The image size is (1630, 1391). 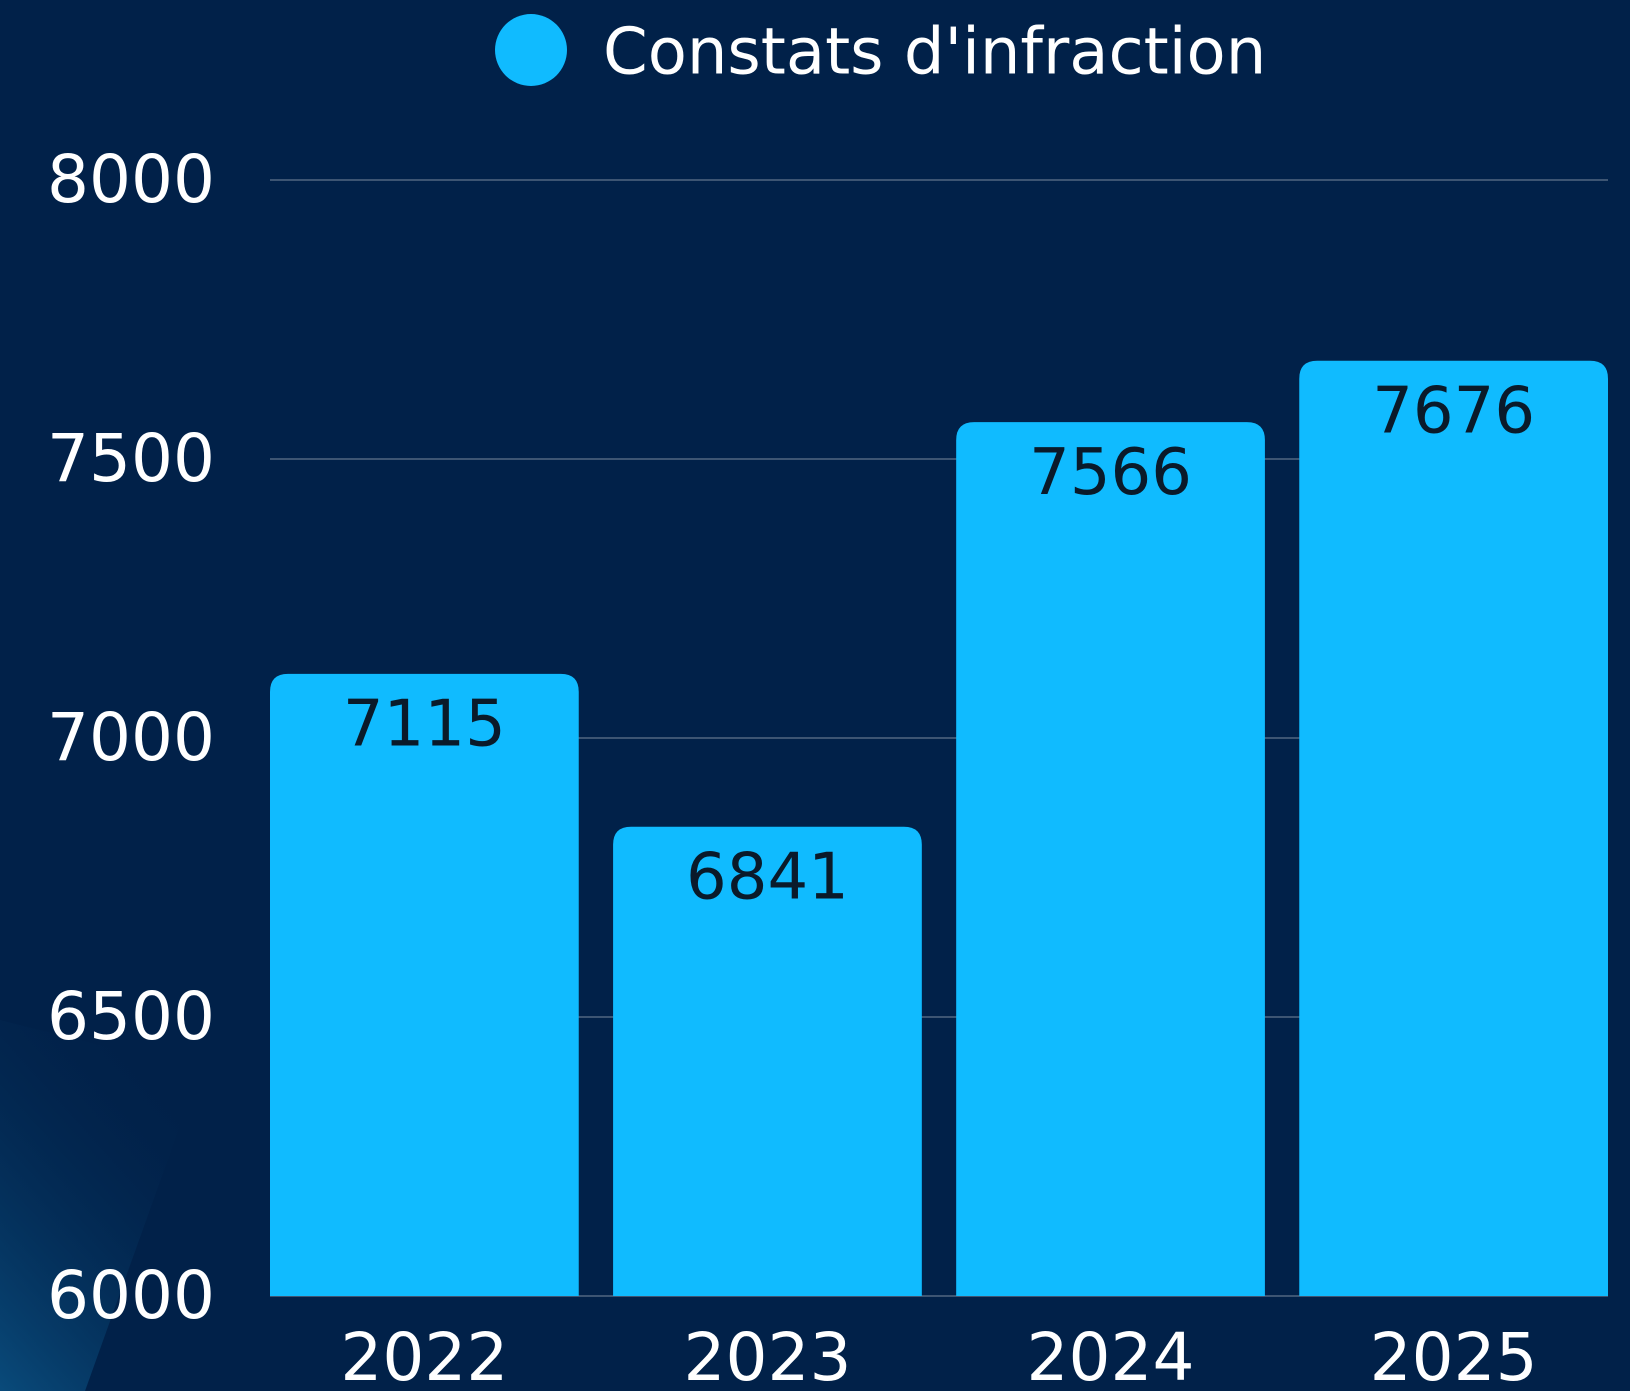 I want to click on value-label: 7115, so click(x=424, y=724).